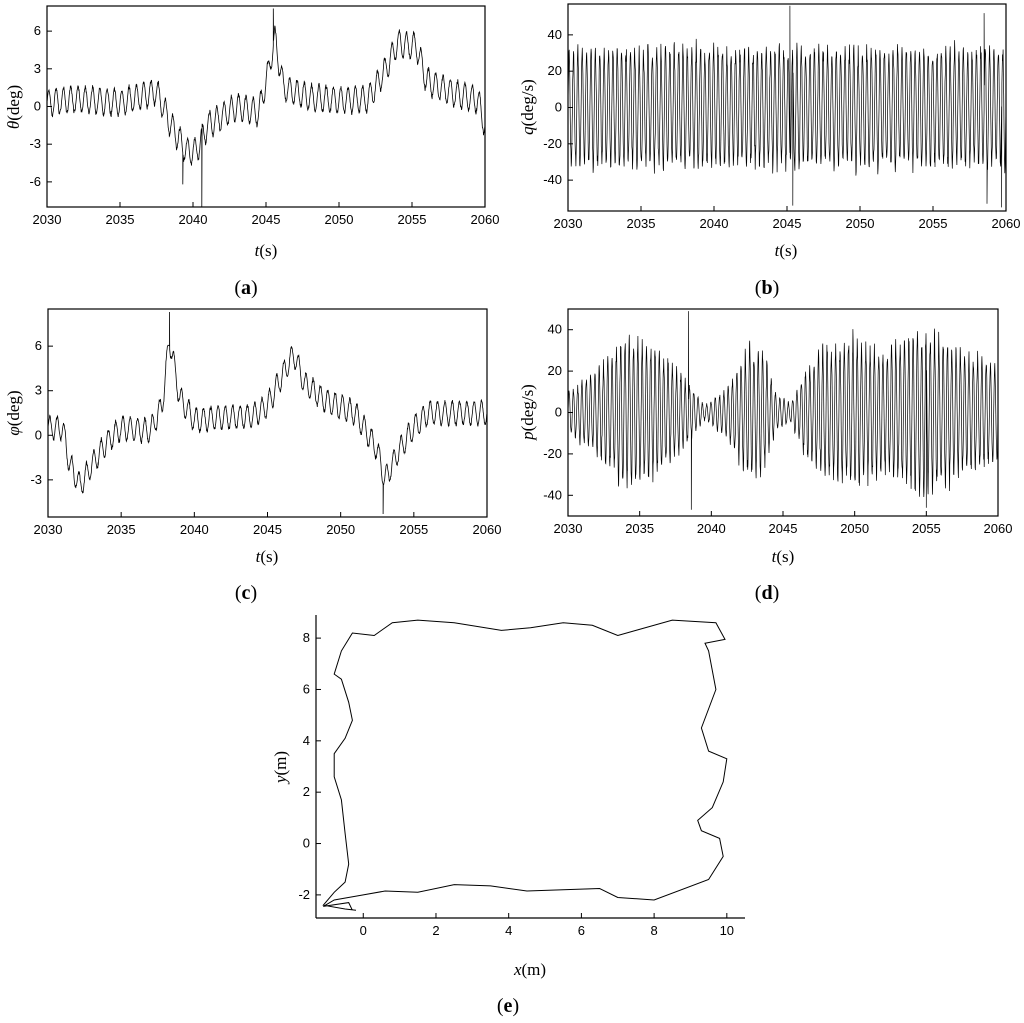 This screenshot has width=1024, height=1023. Describe the element at coordinates (306, 791) in the screenshot. I see `y-tick-label: 2` at that location.